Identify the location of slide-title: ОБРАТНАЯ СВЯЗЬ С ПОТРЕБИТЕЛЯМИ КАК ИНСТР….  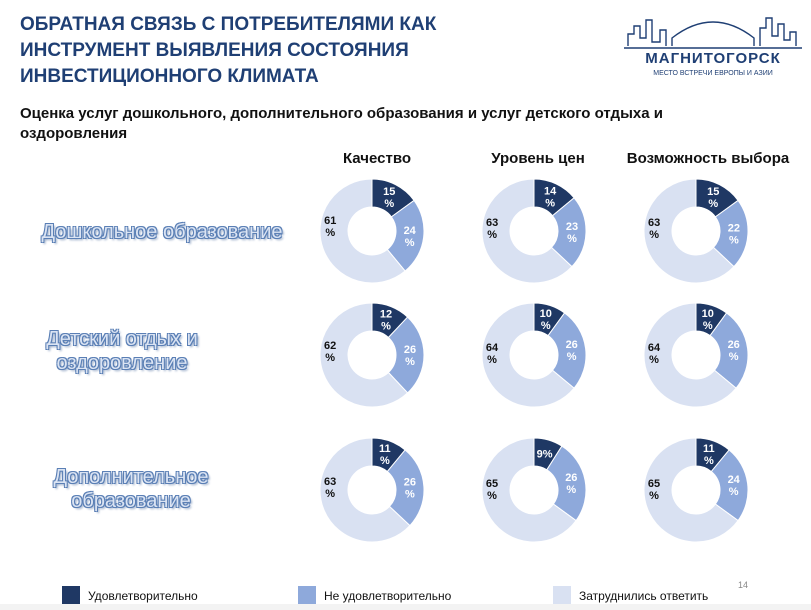
(228, 50).